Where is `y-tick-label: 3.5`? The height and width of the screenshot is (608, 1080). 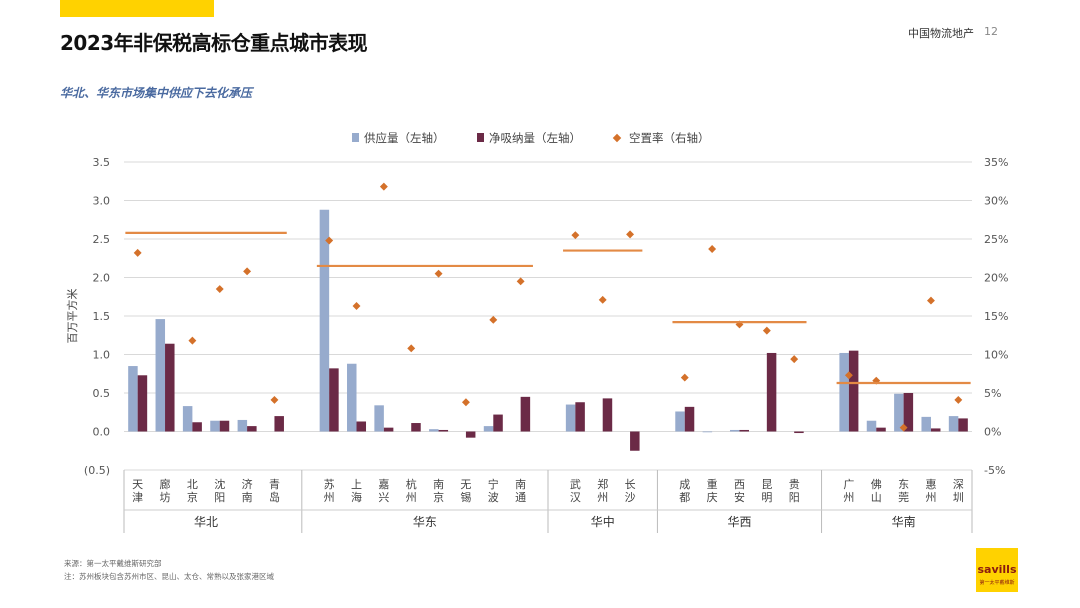 y-tick-label: 3.5 is located at coordinates (102, 162).